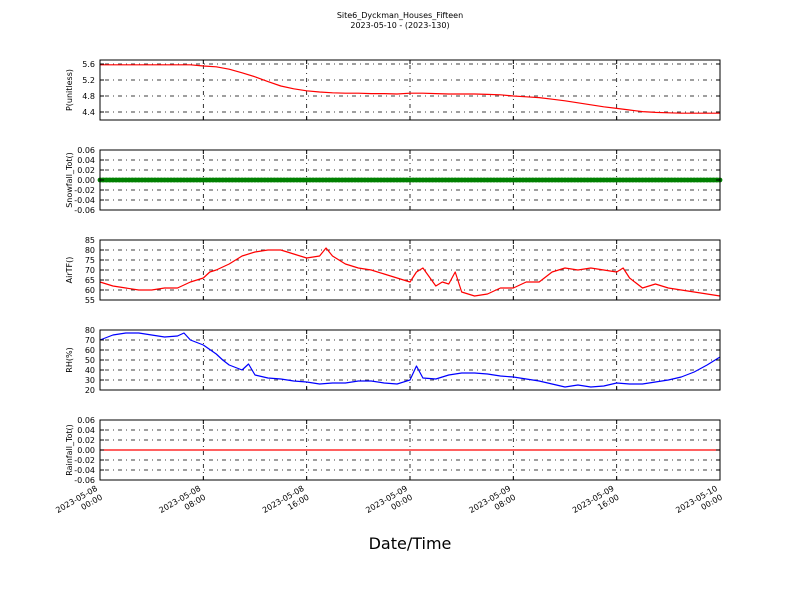 This screenshot has width=800, height=600. Describe the element at coordinates (286, 504) in the screenshot. I see `x-tick-label: 2023-05-0816:00` at that location.